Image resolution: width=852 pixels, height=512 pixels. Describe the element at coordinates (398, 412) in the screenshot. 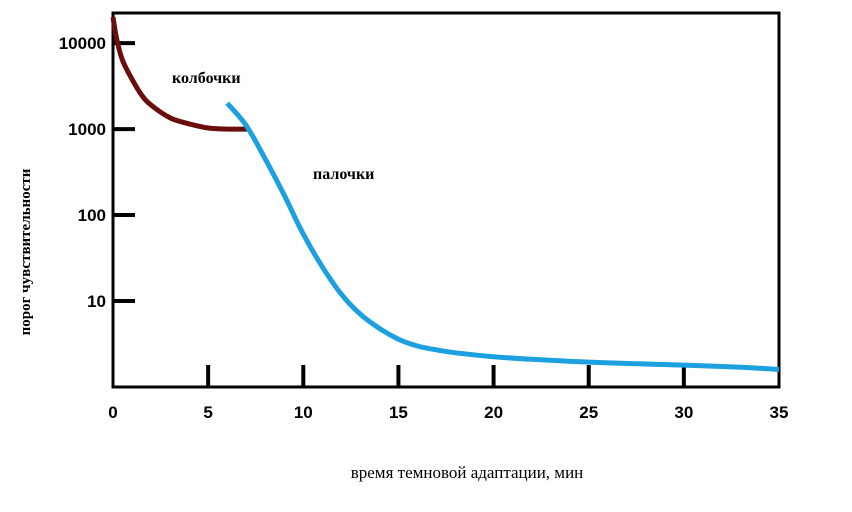

I see `x-tick-label-15: 15` at that location.